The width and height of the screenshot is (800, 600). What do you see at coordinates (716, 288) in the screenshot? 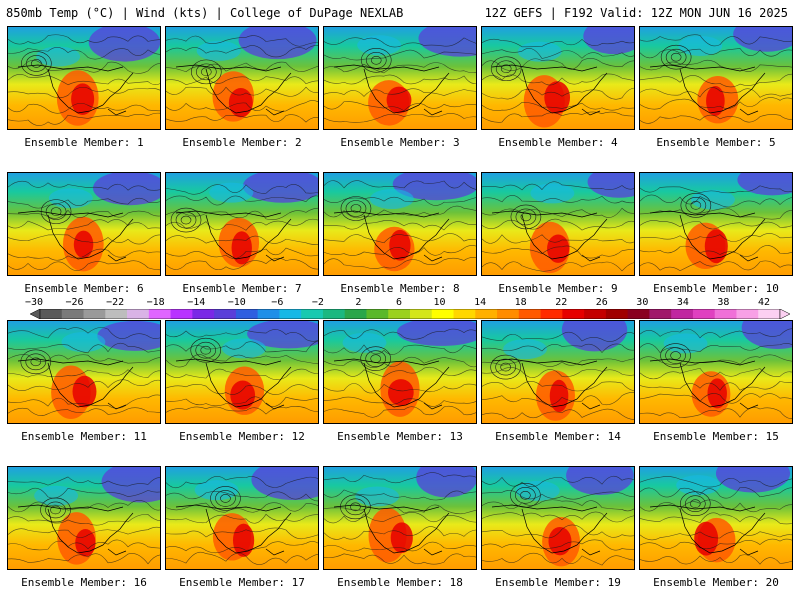
I see `ensemble-member-label: Ensemble Member: 10` at bounding box center [716, 288].